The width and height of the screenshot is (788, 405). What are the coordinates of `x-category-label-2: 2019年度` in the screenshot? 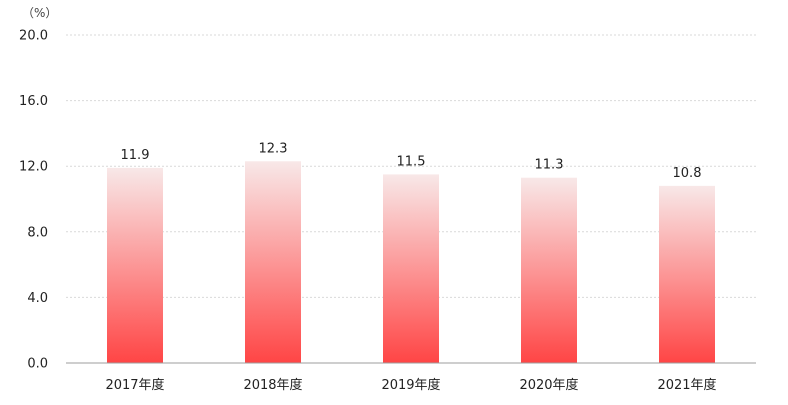 It's located at (410, 385).